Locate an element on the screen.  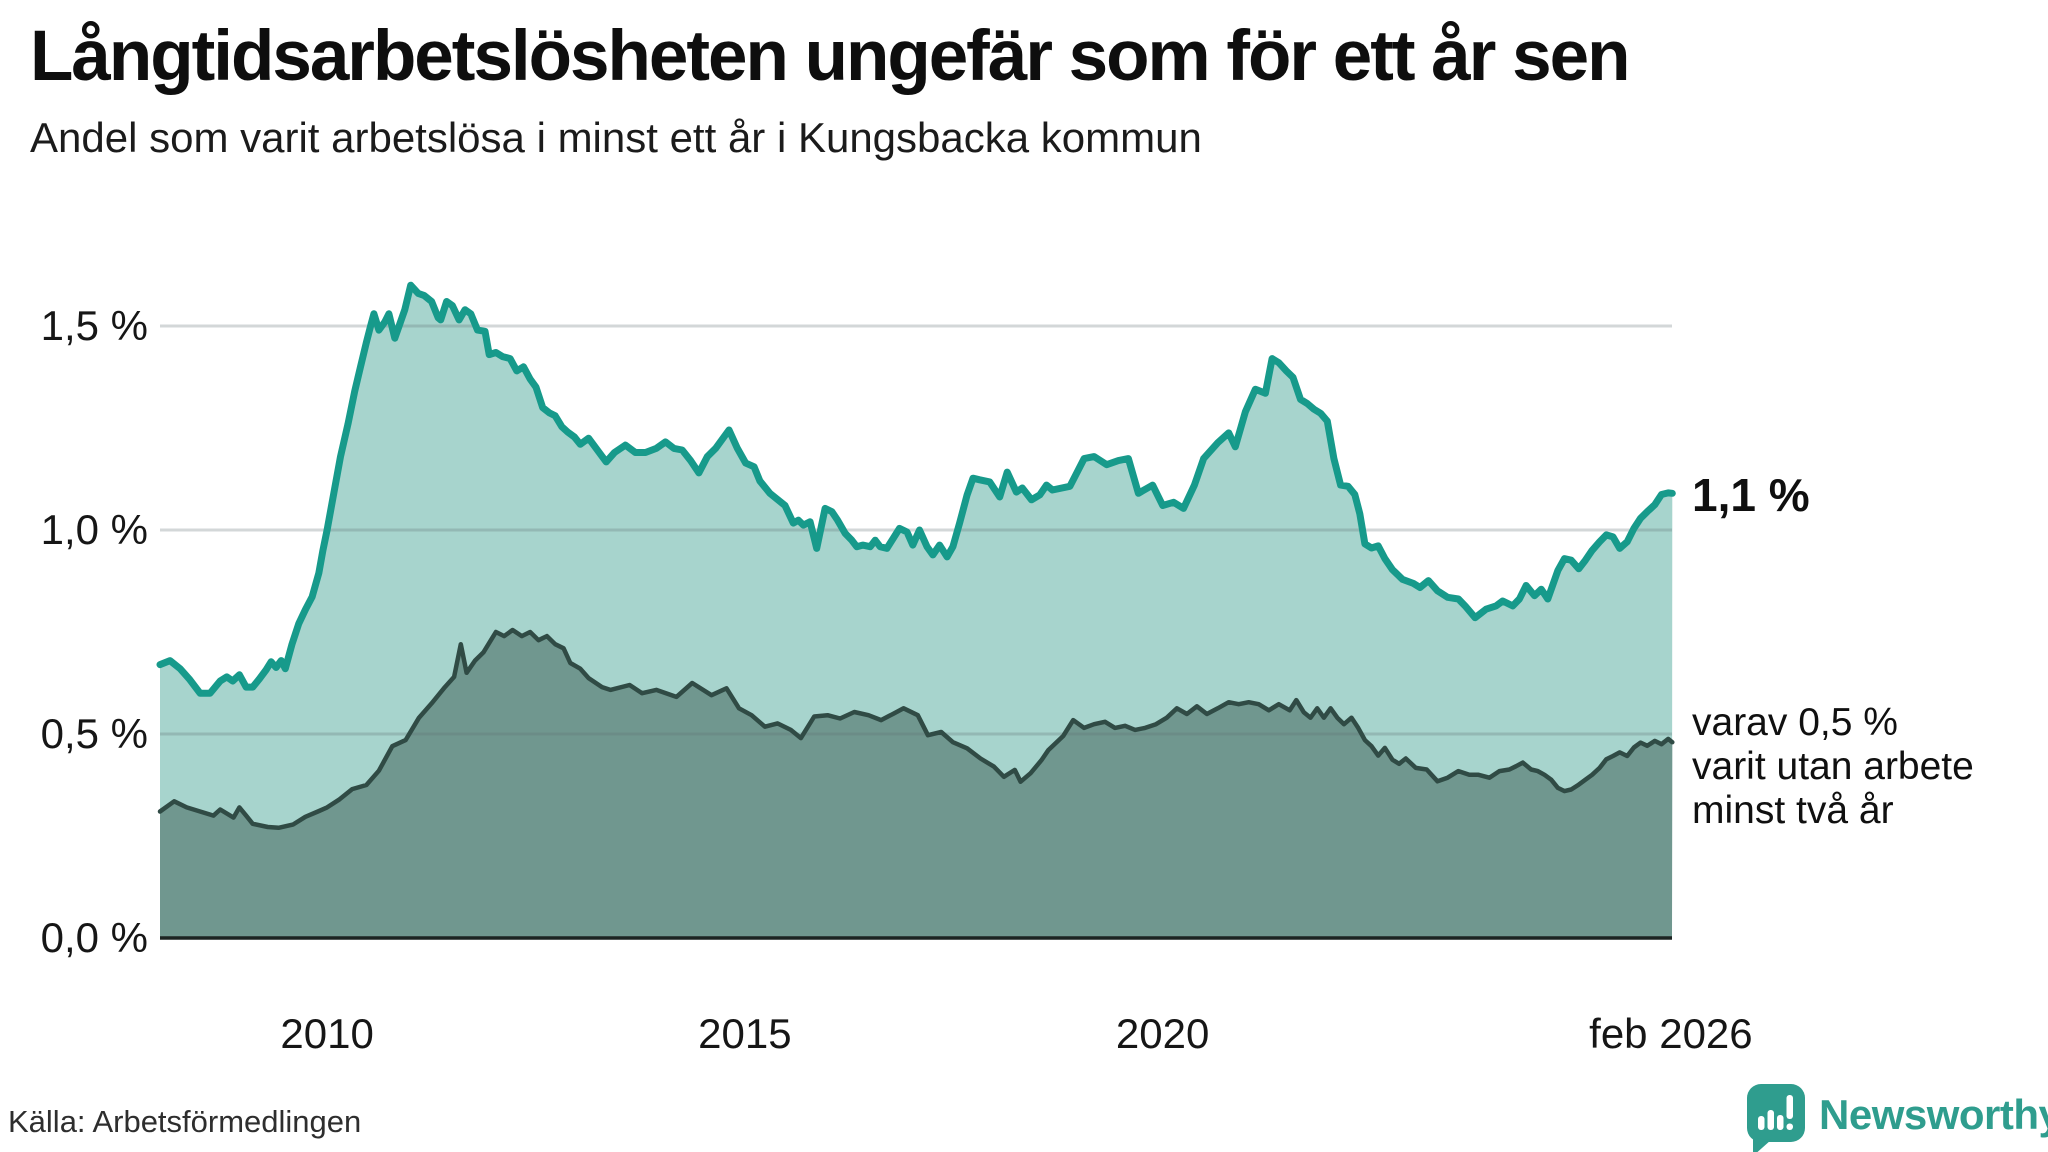
y-tick-label: 1,5 % is located at coordinates (94, 325).